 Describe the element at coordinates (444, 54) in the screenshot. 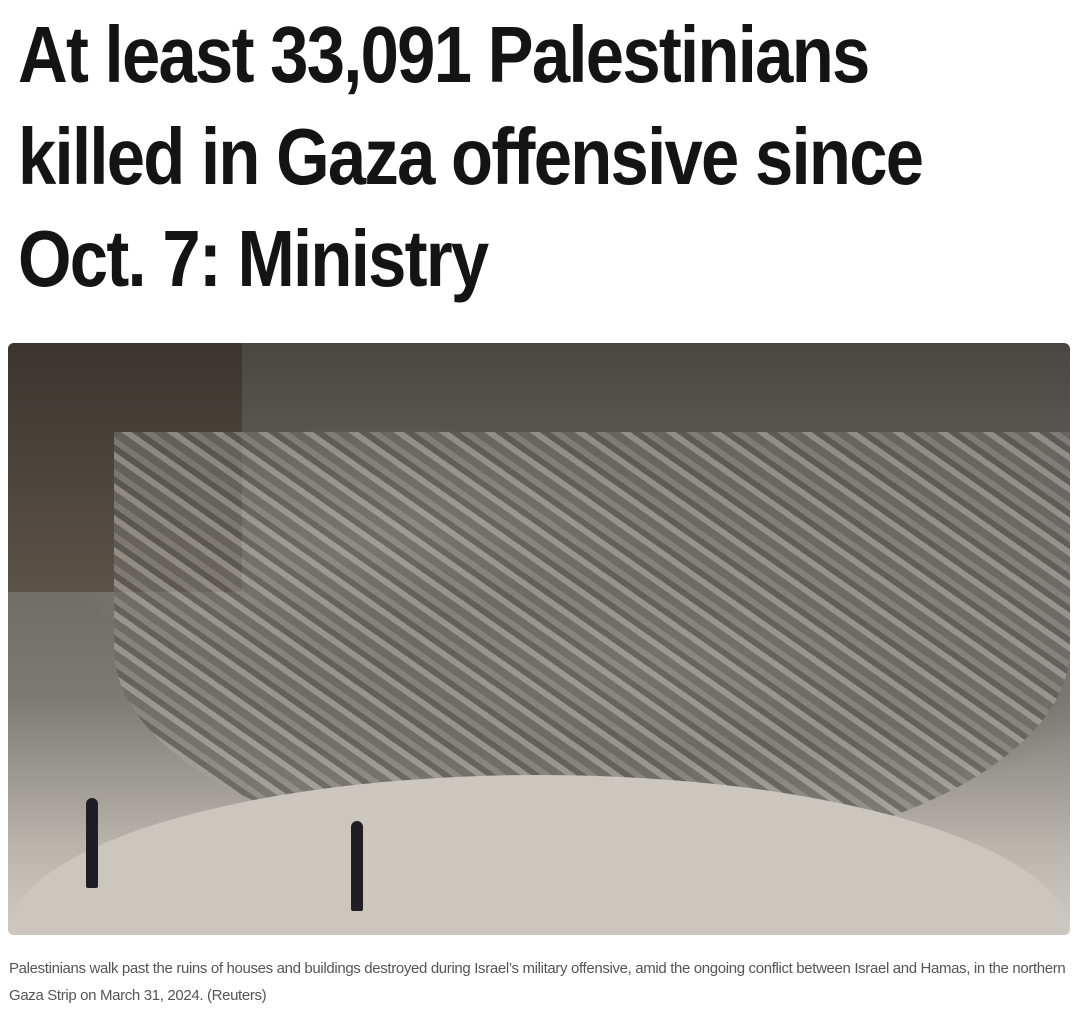

I see `headline-line: At least 33,091 Palestinians` at that location.